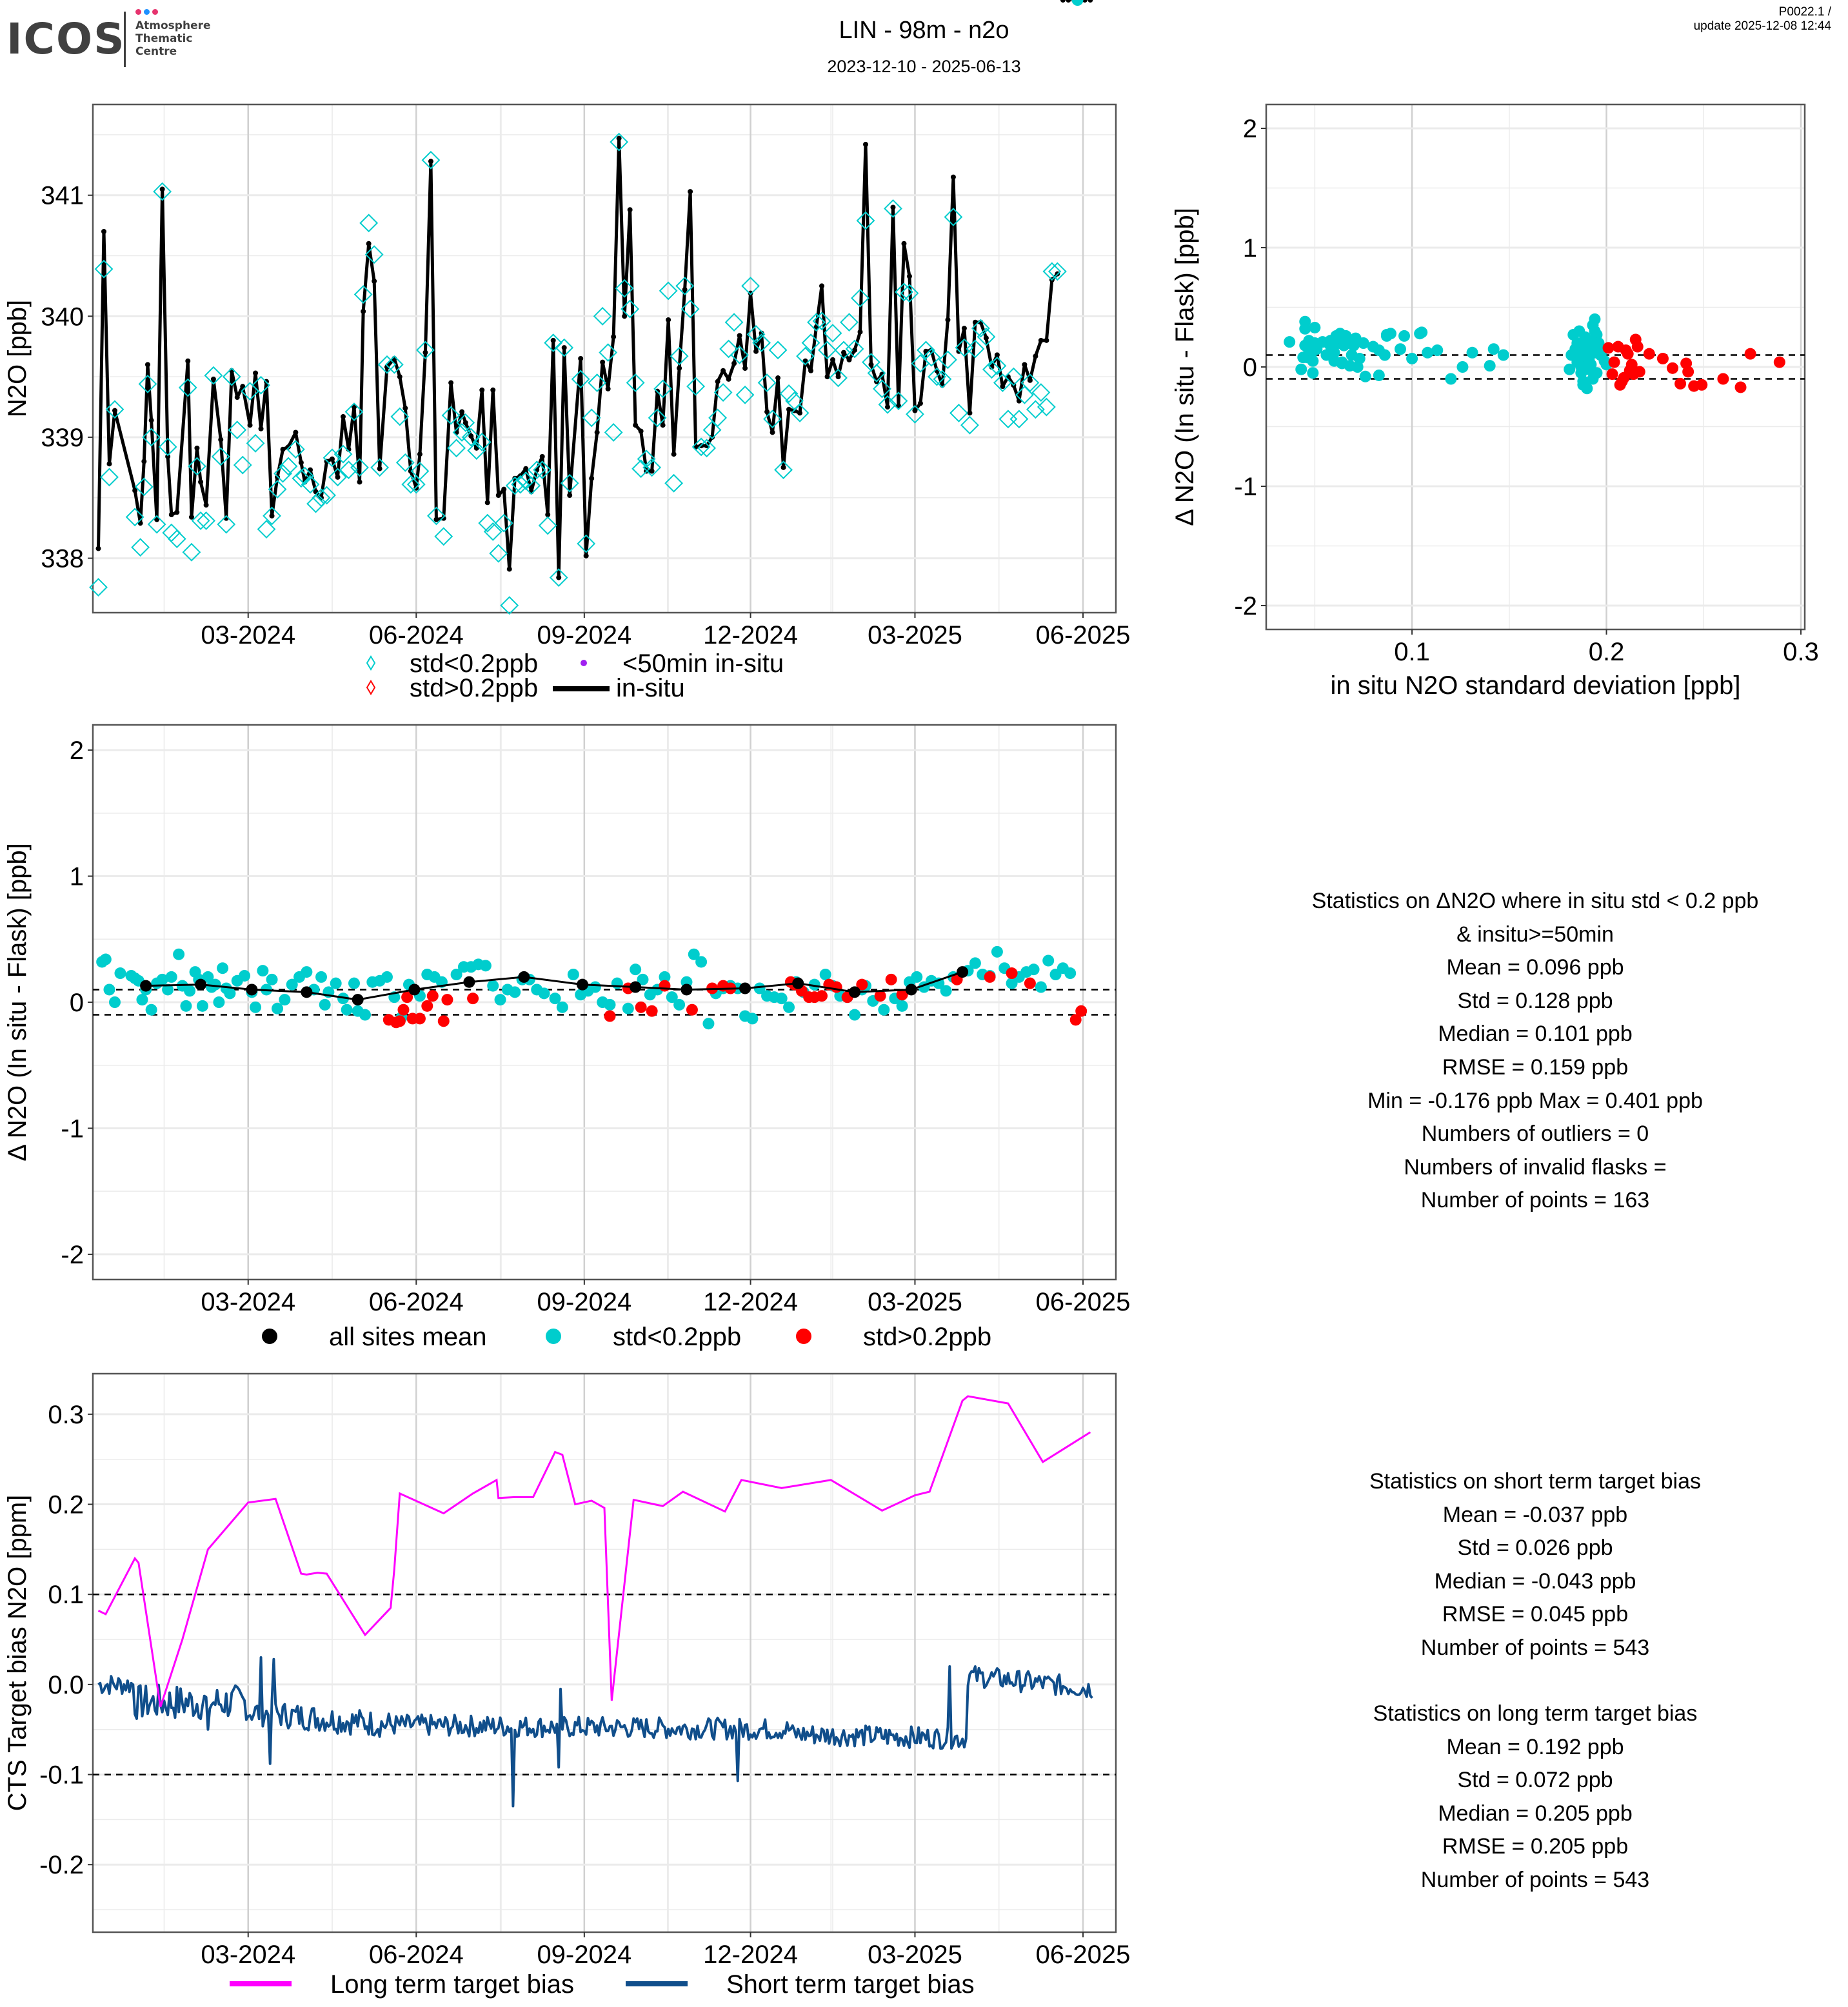  What do you see at coordinates (77, 877) in the screenshot?
I see `y-tick-label: 1` at bounding box center [77, 877].